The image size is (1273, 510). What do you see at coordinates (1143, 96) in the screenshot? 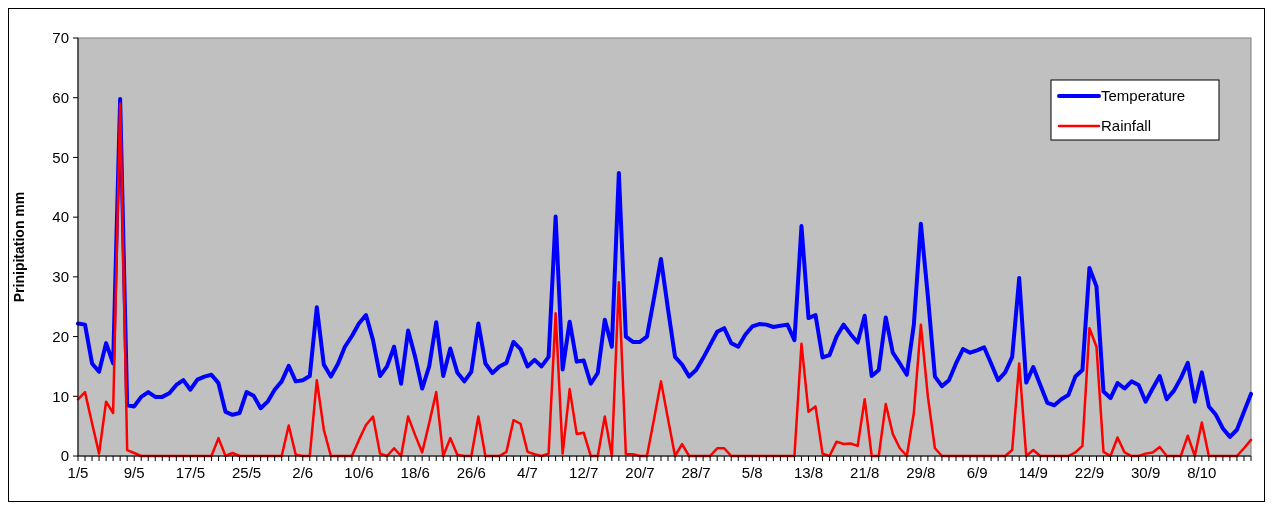
I see `legend-label: Temperature` at bounding box center [1143, 96].